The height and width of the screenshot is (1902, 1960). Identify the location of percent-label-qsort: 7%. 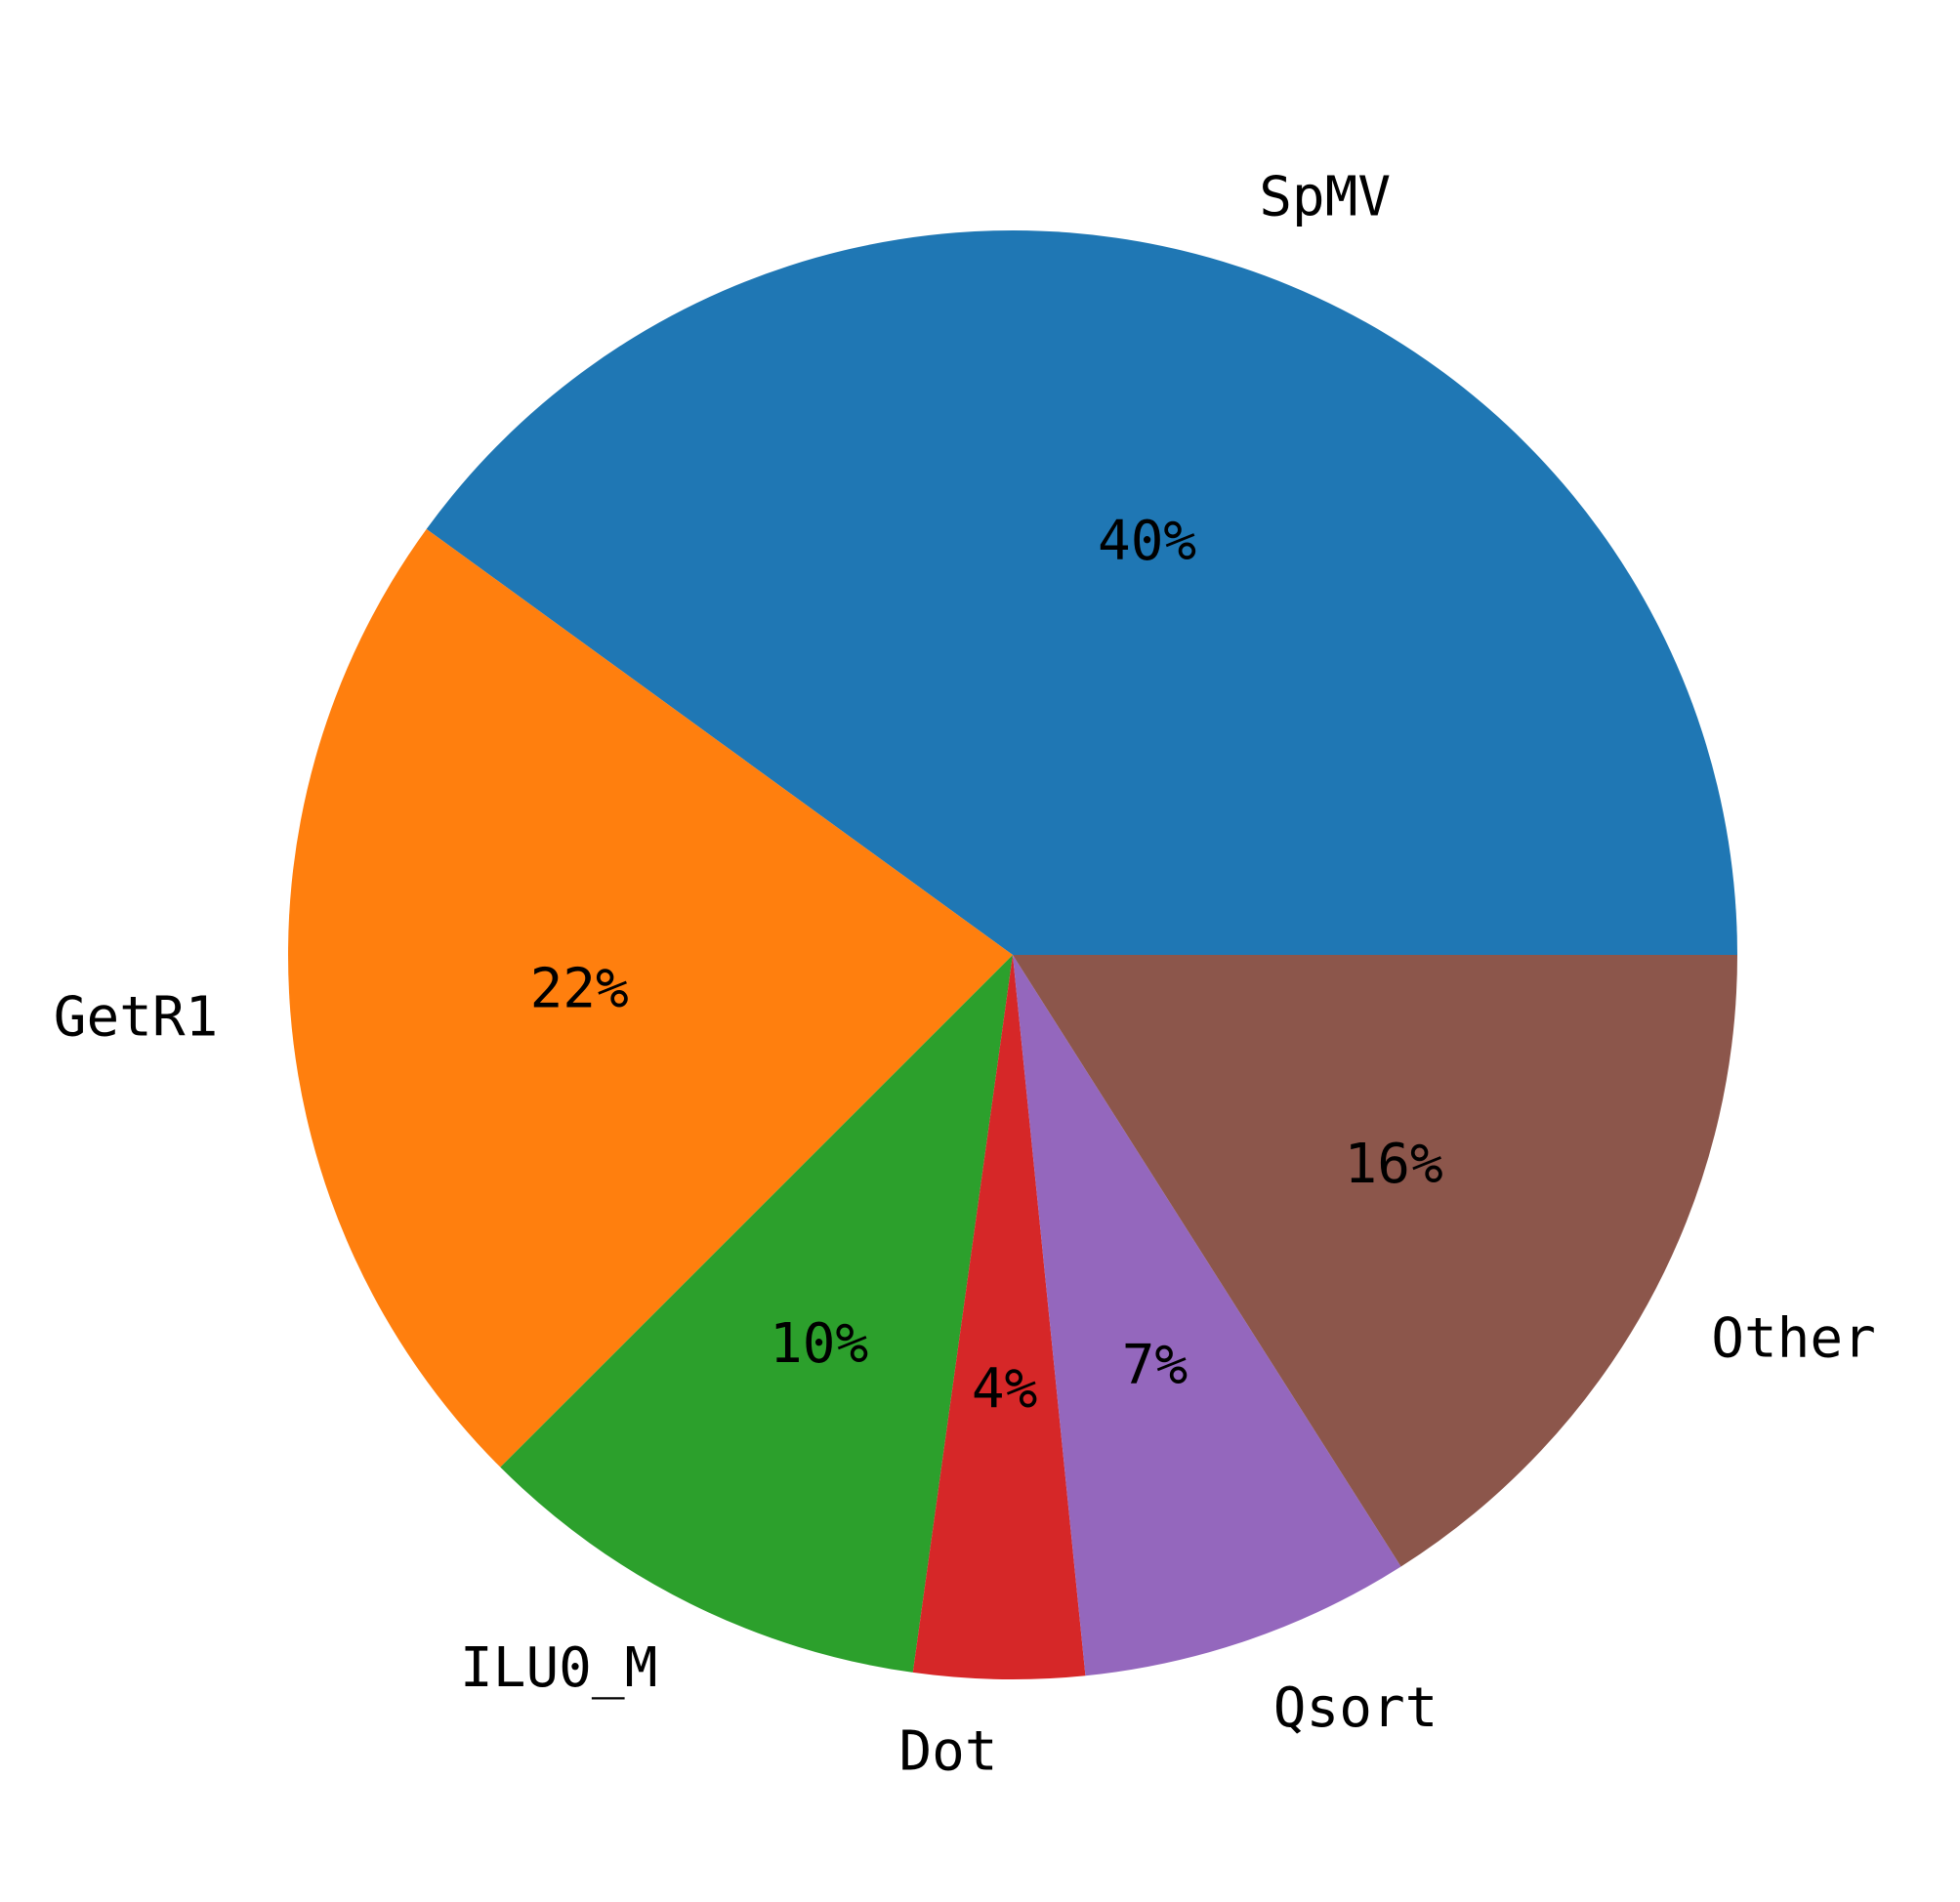
(1155, 1365).